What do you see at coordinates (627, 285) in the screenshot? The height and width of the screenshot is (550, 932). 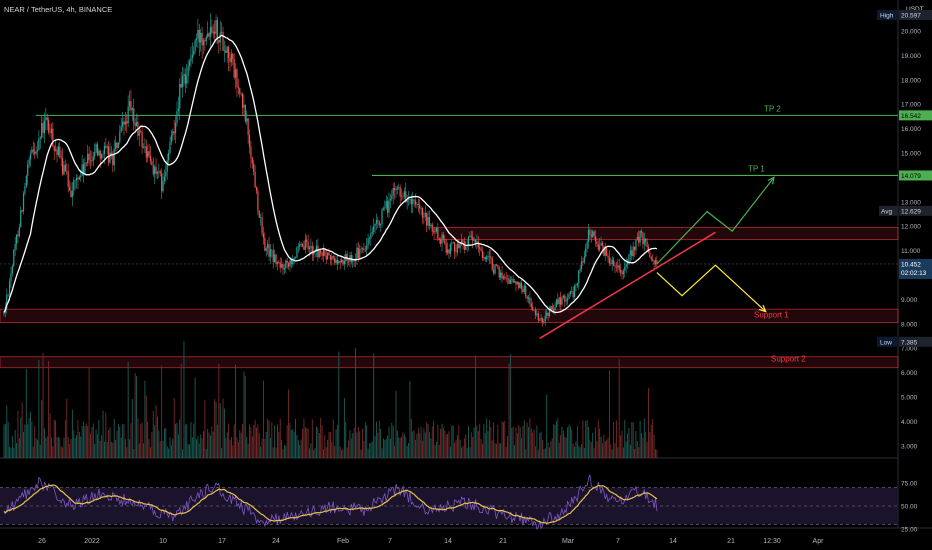 I see `rising-trendline` at bounding box center [627, 285].